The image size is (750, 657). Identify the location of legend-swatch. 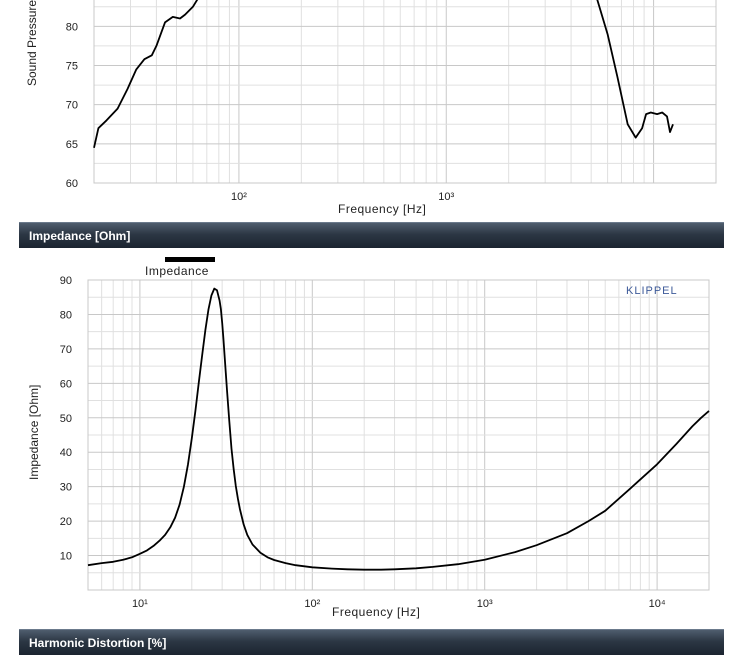
(190, 259).